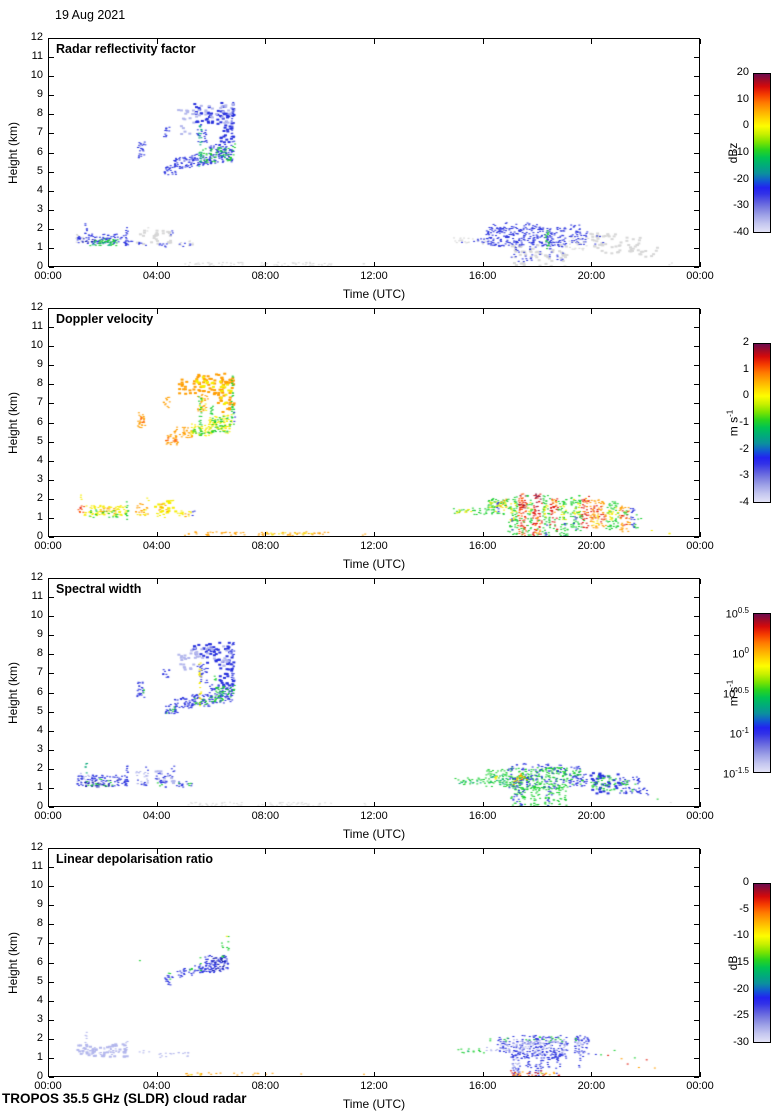  What do you see at coordinates (741, 232) in the screenshot?
I see `colorbar-tick-label: -40` at bounding box center [741, 232].